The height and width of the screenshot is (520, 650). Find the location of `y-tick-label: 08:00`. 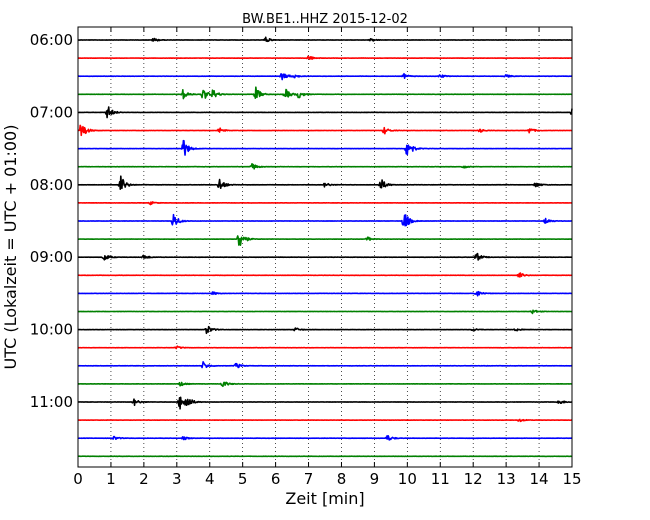

y-tick-label: 08:00 is located at coordinates (51, 185).